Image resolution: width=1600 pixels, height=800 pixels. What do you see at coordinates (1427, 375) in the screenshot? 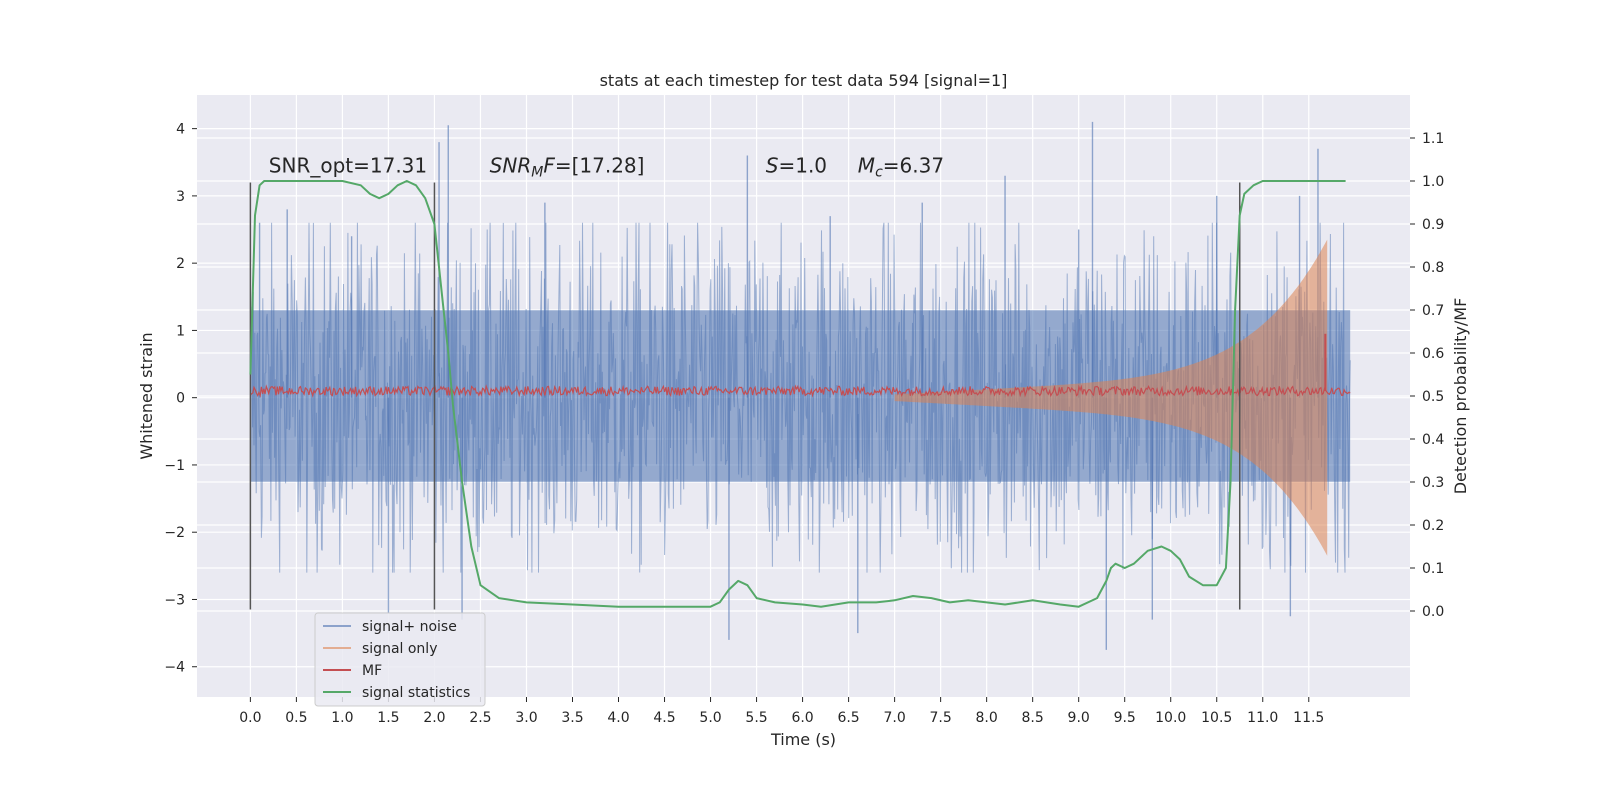
I see `y-axis-right: 0.0 0.1 0.2 0.3 0.4 0.5 0.6 0.7 0.8 0.9 1.0 1.1` at bounding box center [1427, 375].